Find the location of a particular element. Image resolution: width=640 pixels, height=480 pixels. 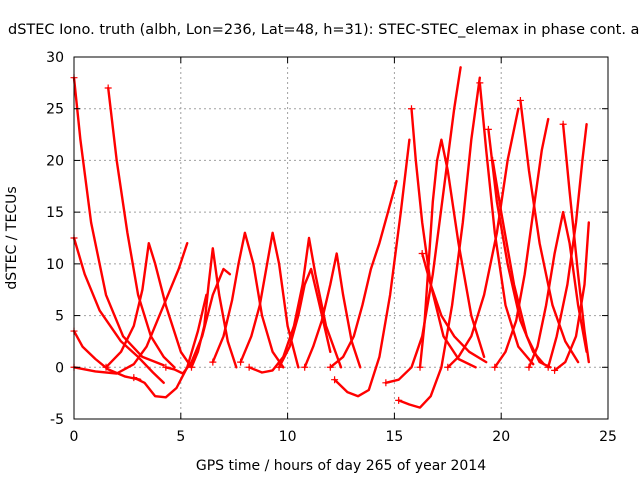

y-tick-label: 25 is located at coordinates (55, 110).